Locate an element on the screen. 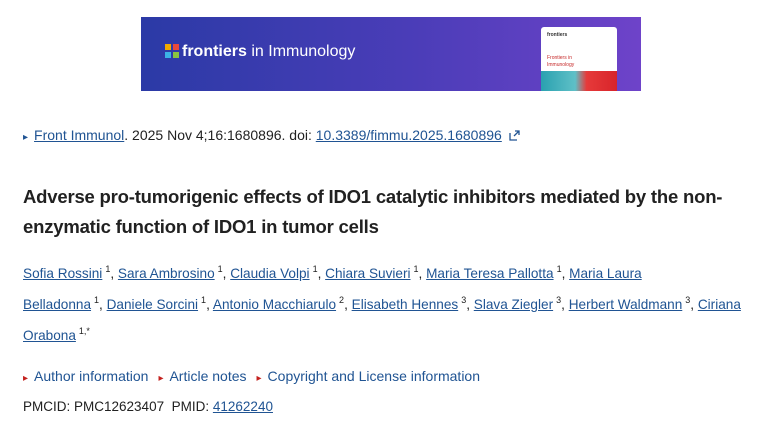 The width and height of the screenshot is (774, 430). author-name: Sara Ambrosino is located at coordinates (166, 273).